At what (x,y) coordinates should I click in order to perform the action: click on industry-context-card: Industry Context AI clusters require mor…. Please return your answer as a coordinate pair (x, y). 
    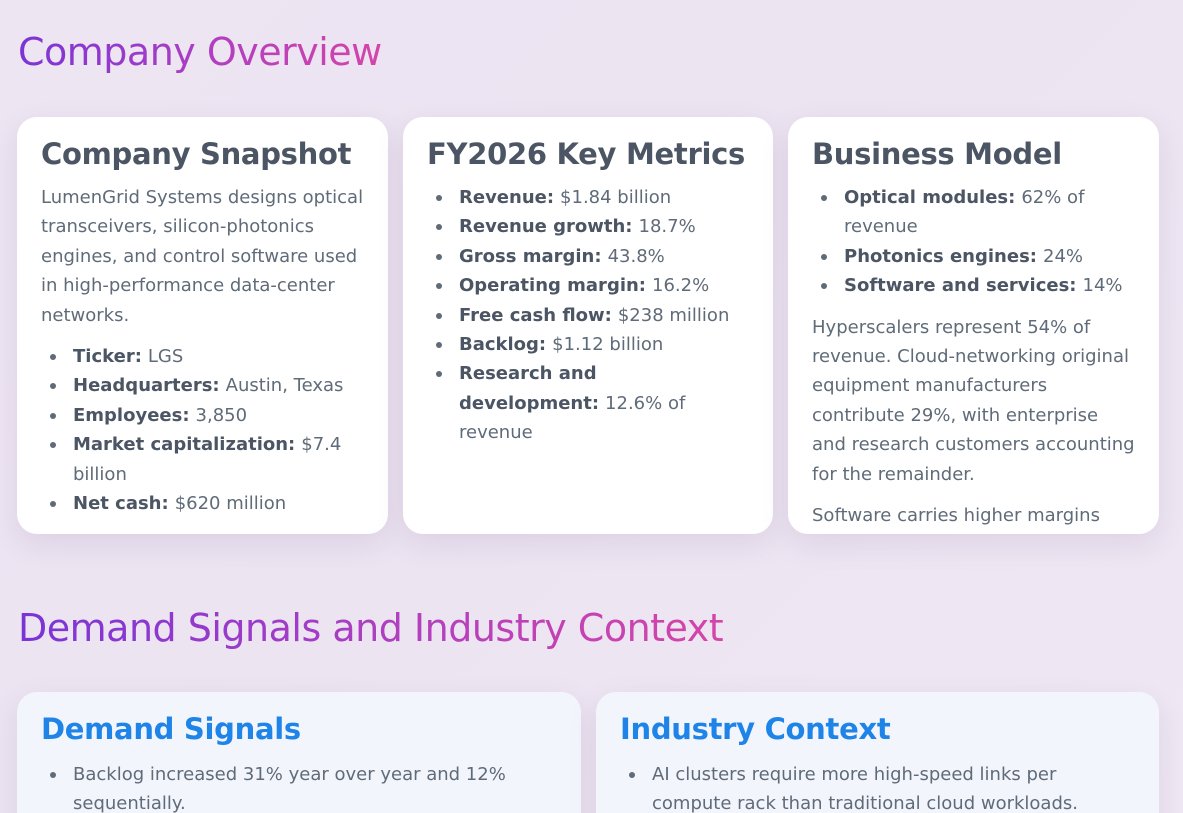
    Looking at the image, I should click on (877, 752).